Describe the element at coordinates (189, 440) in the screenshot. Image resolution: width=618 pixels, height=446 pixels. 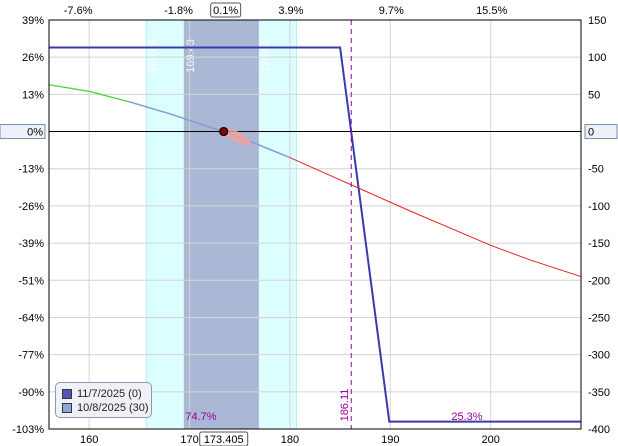
I see `x-axis-tick-label: 170` at that location.